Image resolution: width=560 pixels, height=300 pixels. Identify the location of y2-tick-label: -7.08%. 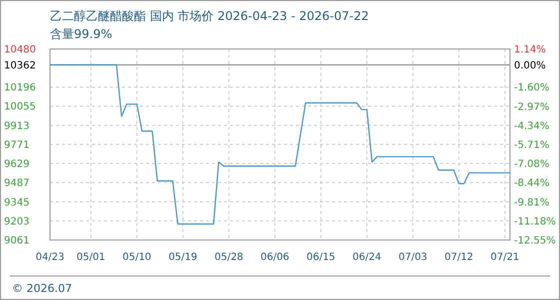
(532, 164).